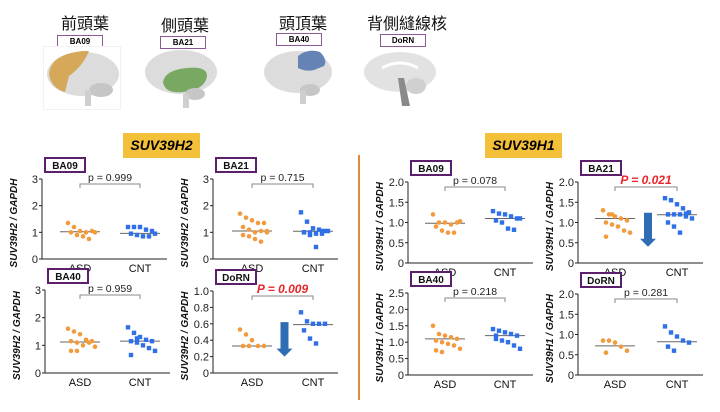 This screenshot has height=412, width=720. What do you see at coordinates (359, 277) in the screenshot?
I see `column-divider` at bounding box center [359, 277].